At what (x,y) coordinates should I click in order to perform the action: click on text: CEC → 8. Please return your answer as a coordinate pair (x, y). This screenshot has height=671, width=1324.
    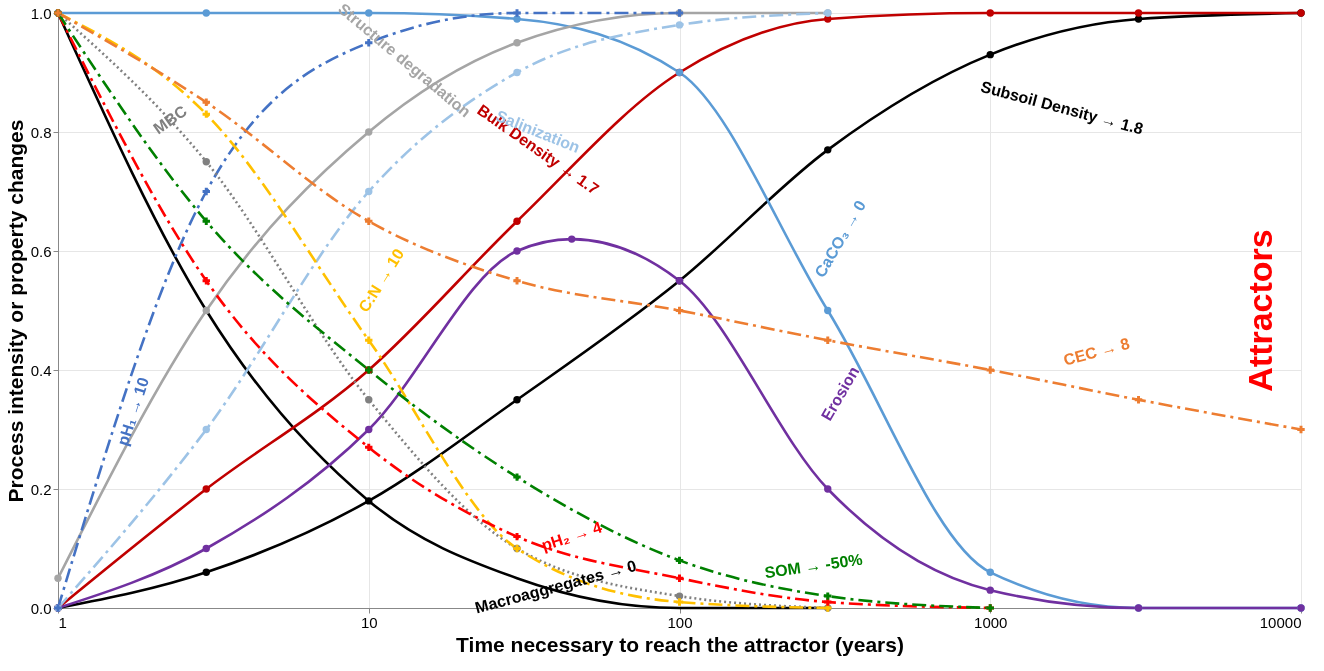
    Looking at the image, I should click on (1096, 351).